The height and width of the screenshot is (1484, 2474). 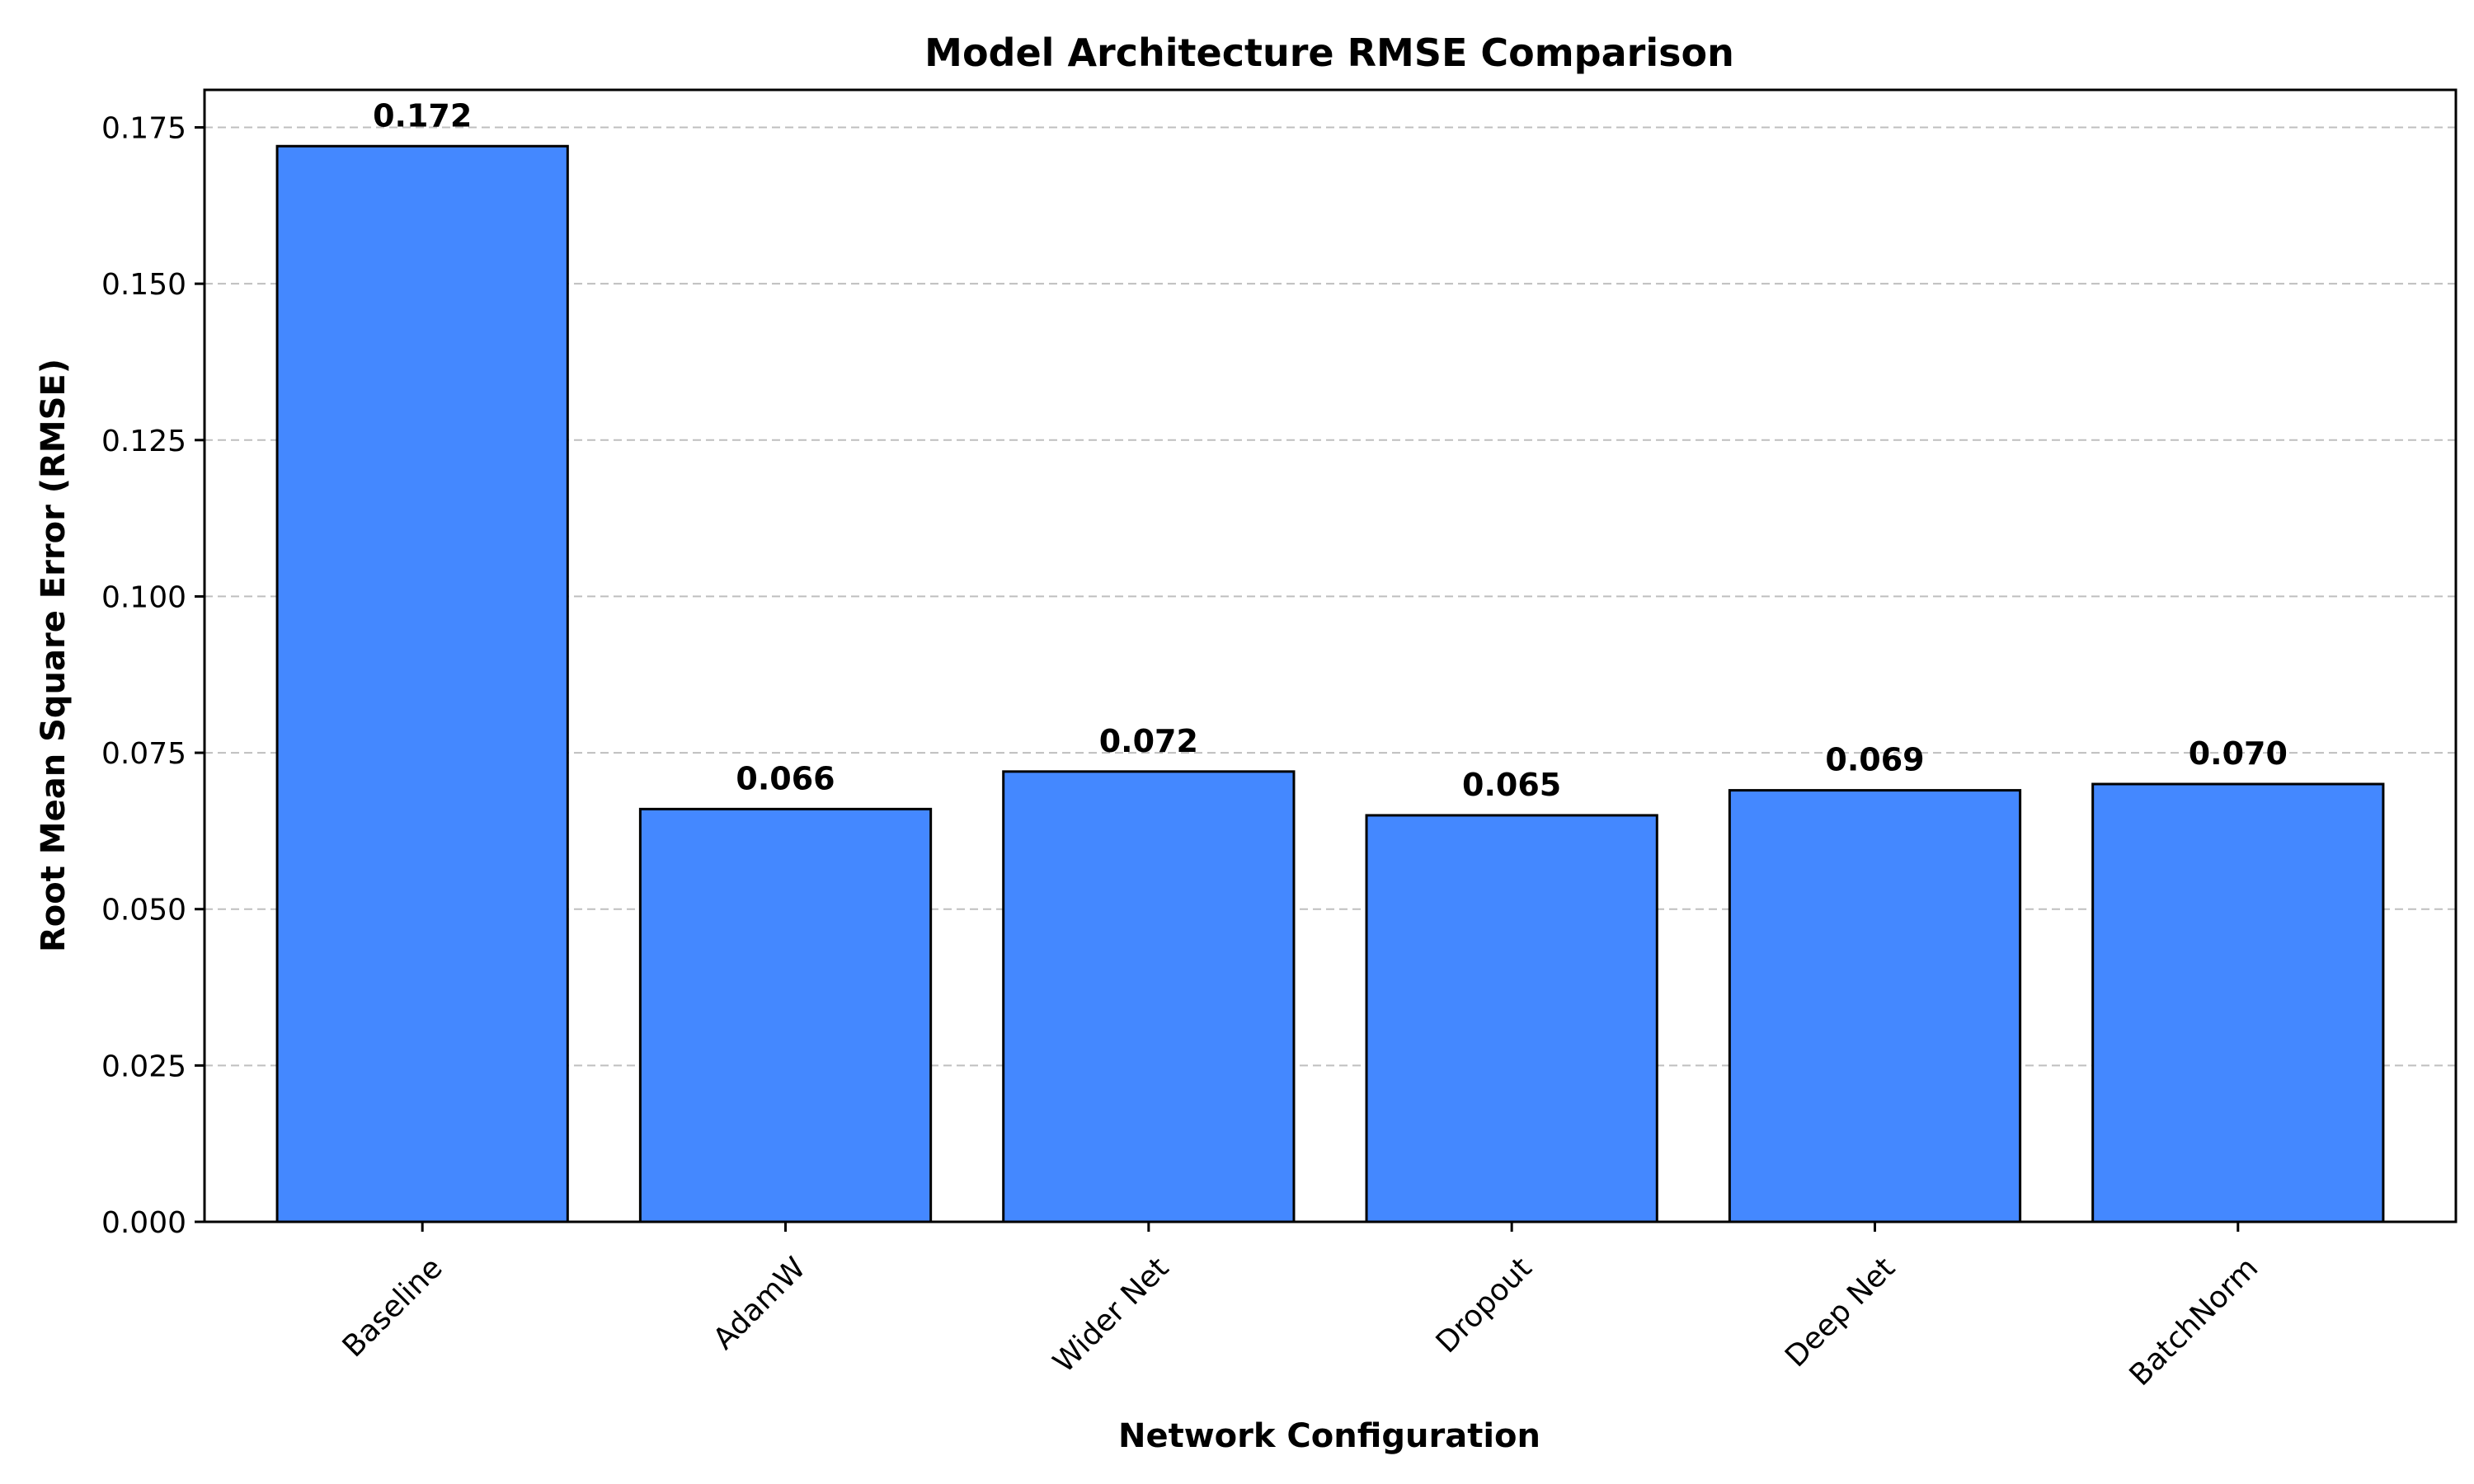 What do you see at coordinates (143, 441) in the screenshot?
I see `y-tick-label: 0.125` at bounding box center [143, 441].